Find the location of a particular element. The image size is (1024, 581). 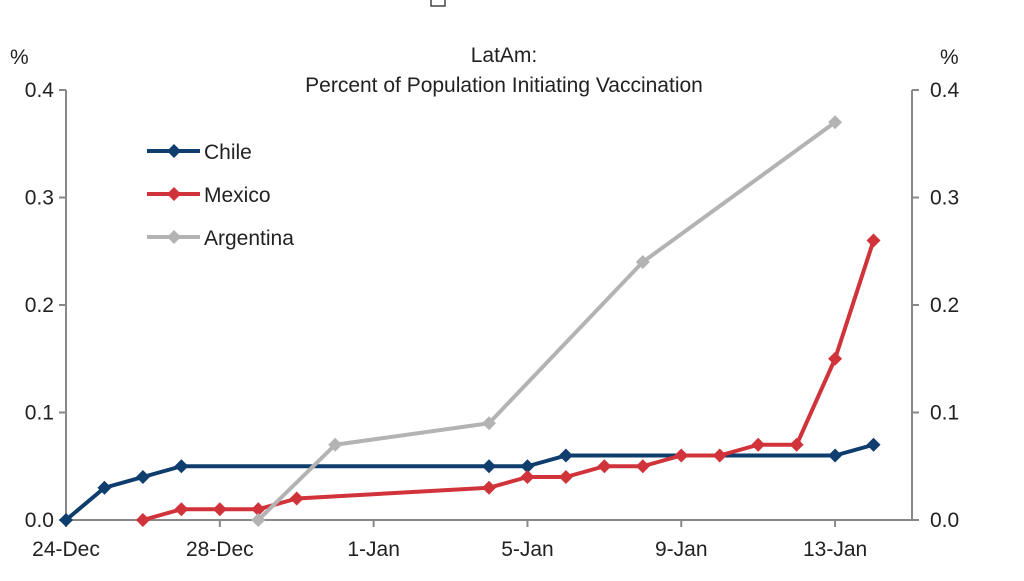

y-tick-label-right: 0.1 is located at coordinates (944, 413).